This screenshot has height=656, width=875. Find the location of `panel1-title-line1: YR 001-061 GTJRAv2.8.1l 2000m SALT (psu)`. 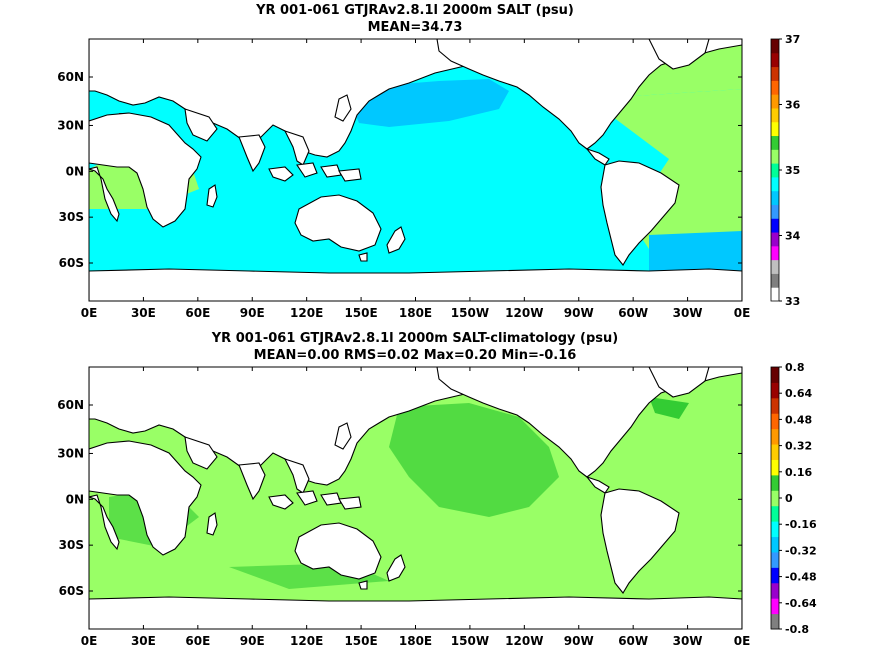

panel1-title-line1: YR 001-061 GTJRAv2.8.1l 2000m SALT (psu) is located at coordinates (415, 10).